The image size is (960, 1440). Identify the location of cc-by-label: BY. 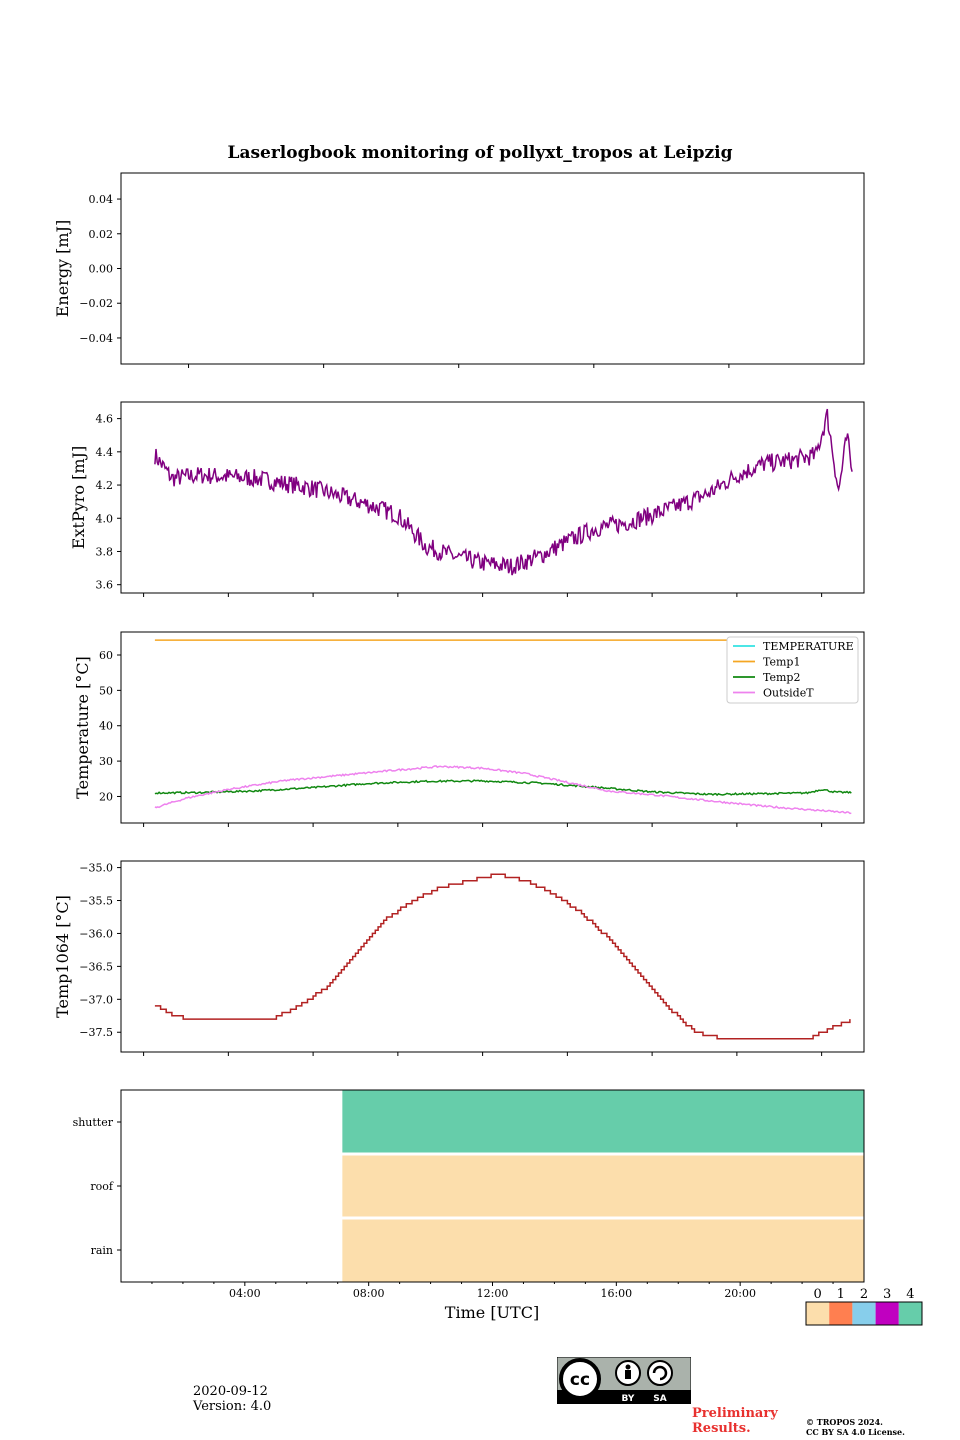
(628, 1399).